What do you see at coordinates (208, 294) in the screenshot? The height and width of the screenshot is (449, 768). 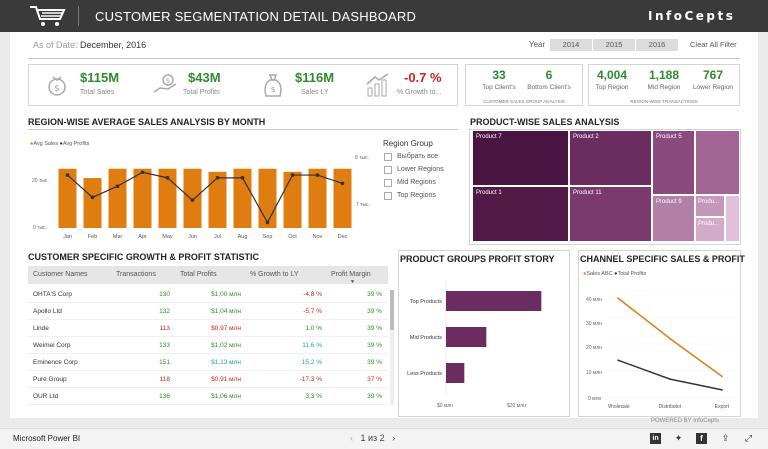 I see `table-row: OHTA'S Corp 130 $1,00 млн -4,8 % 39 %` at bounding box center [208, 294].